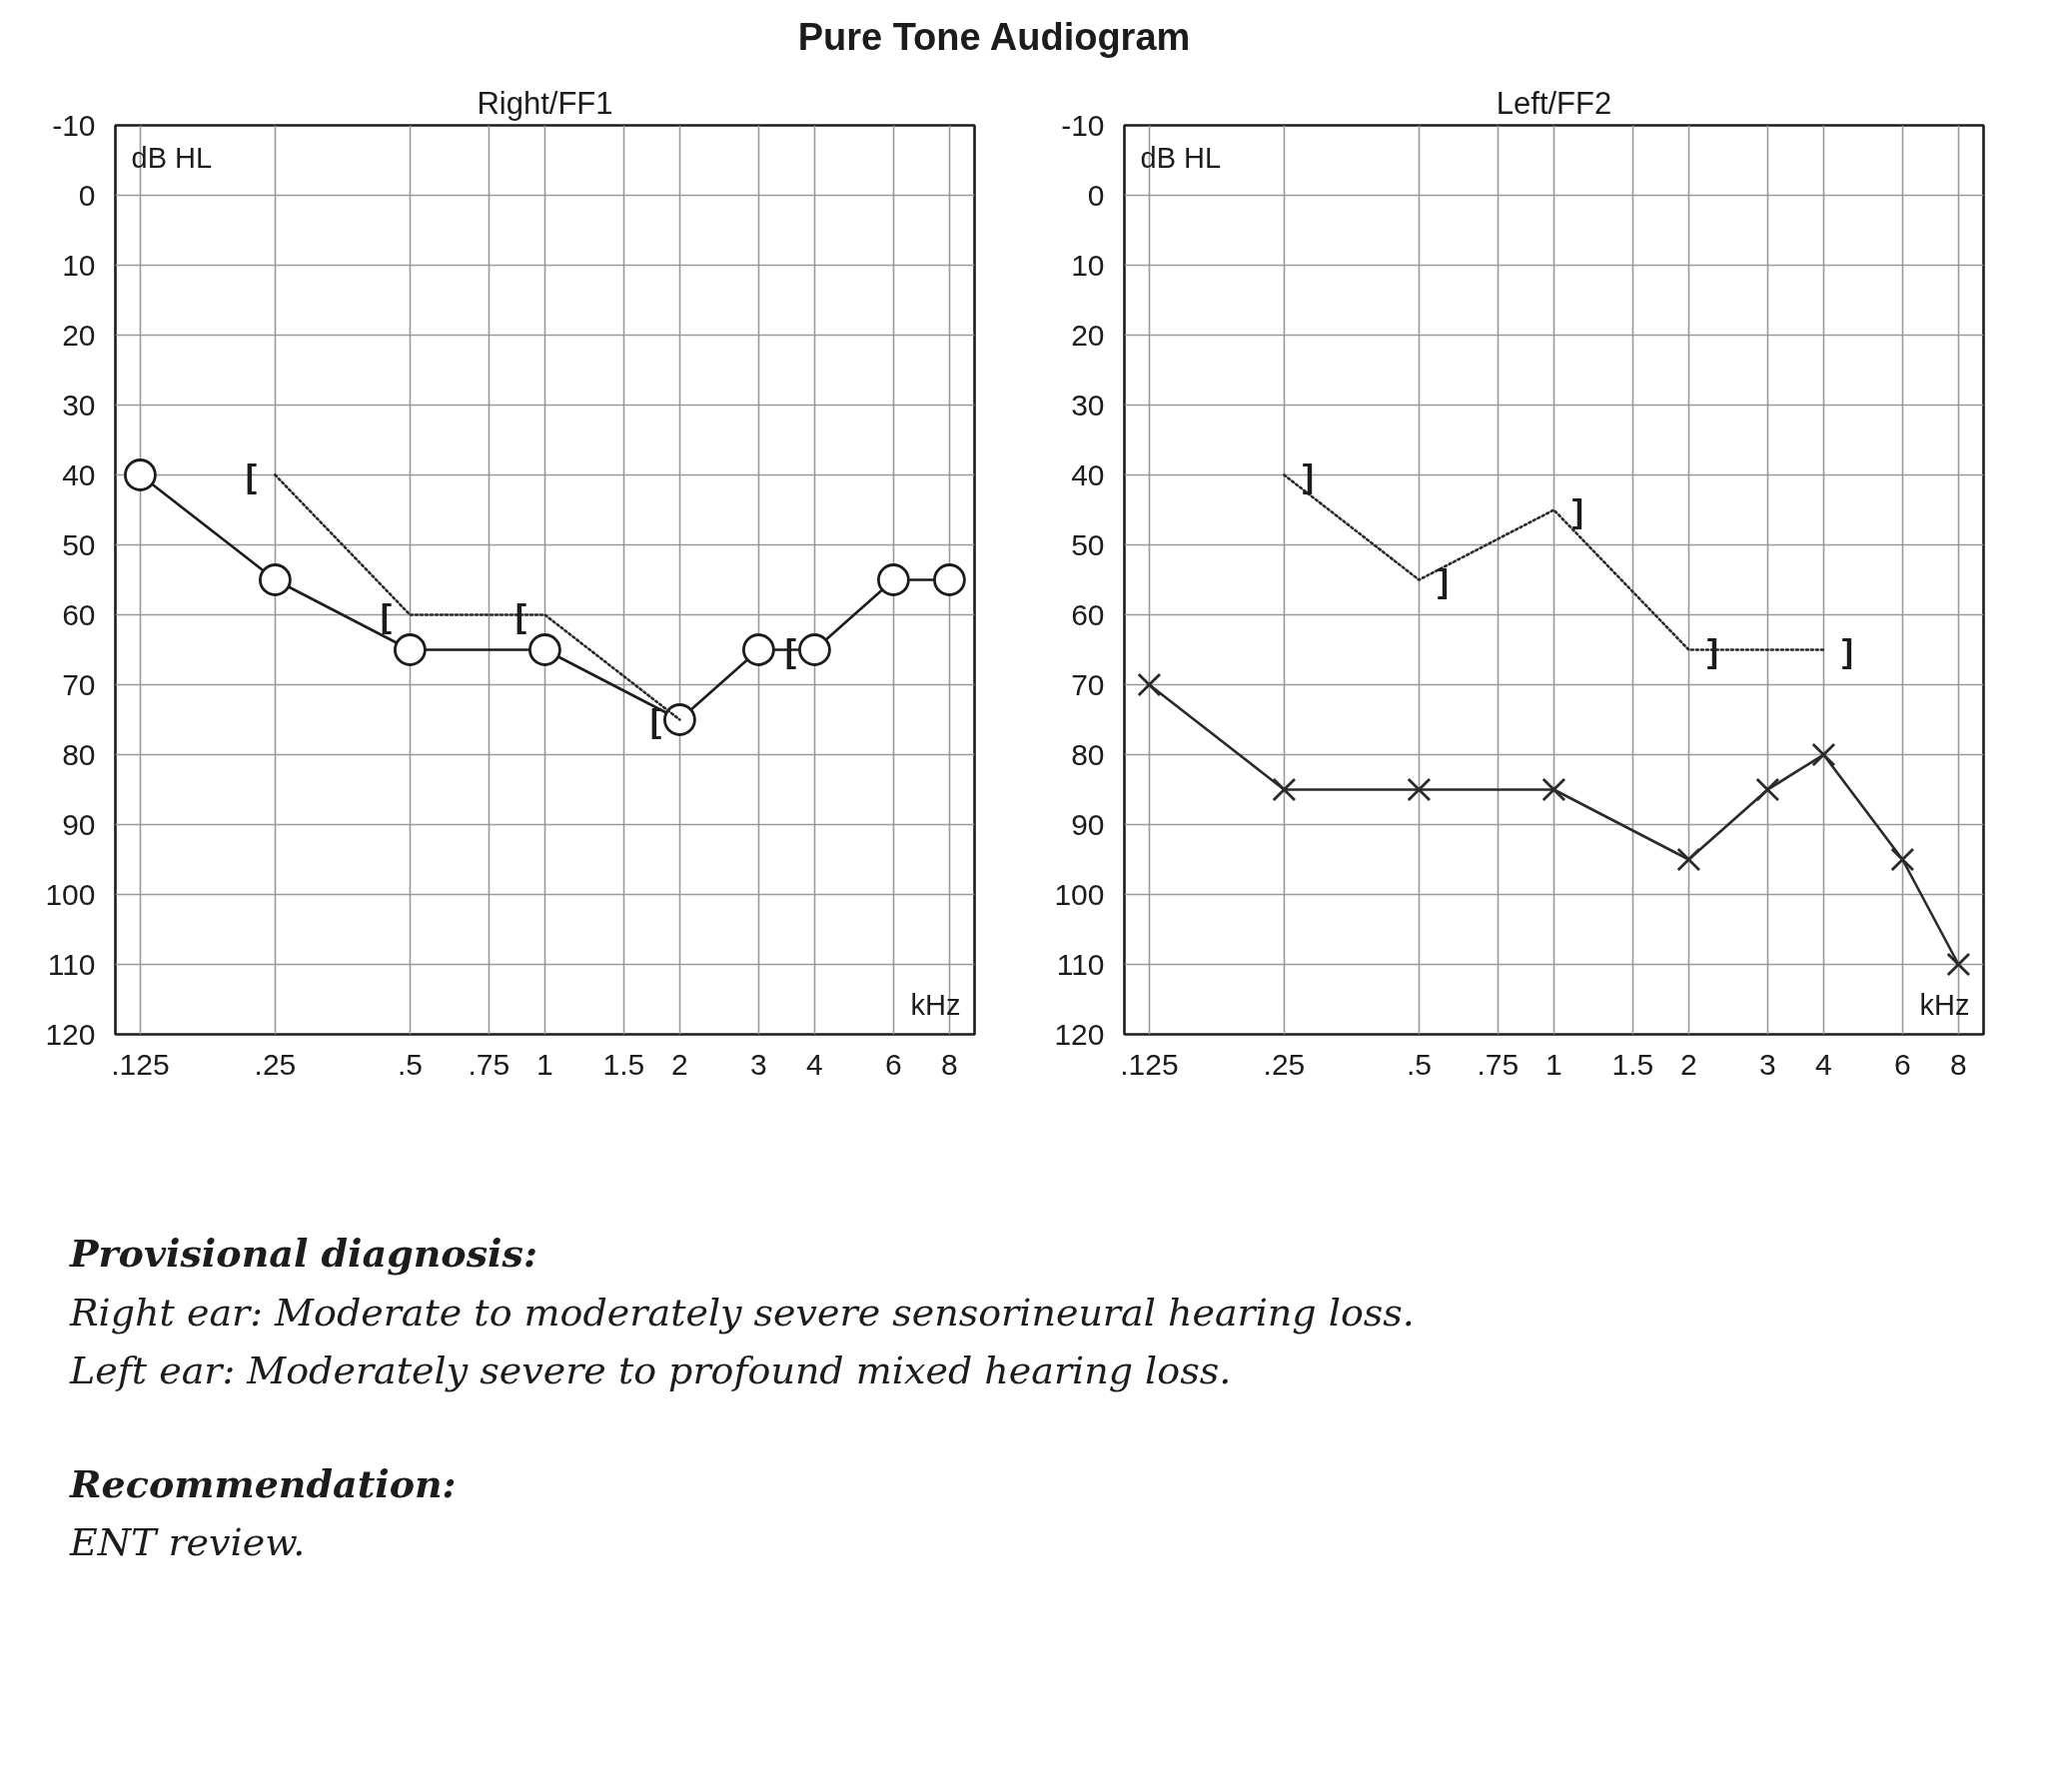 Image resolution: width=2046 pixels, height=1792 pixels. I want to click on chart-title: Left/FF2, so click(1554, 103).